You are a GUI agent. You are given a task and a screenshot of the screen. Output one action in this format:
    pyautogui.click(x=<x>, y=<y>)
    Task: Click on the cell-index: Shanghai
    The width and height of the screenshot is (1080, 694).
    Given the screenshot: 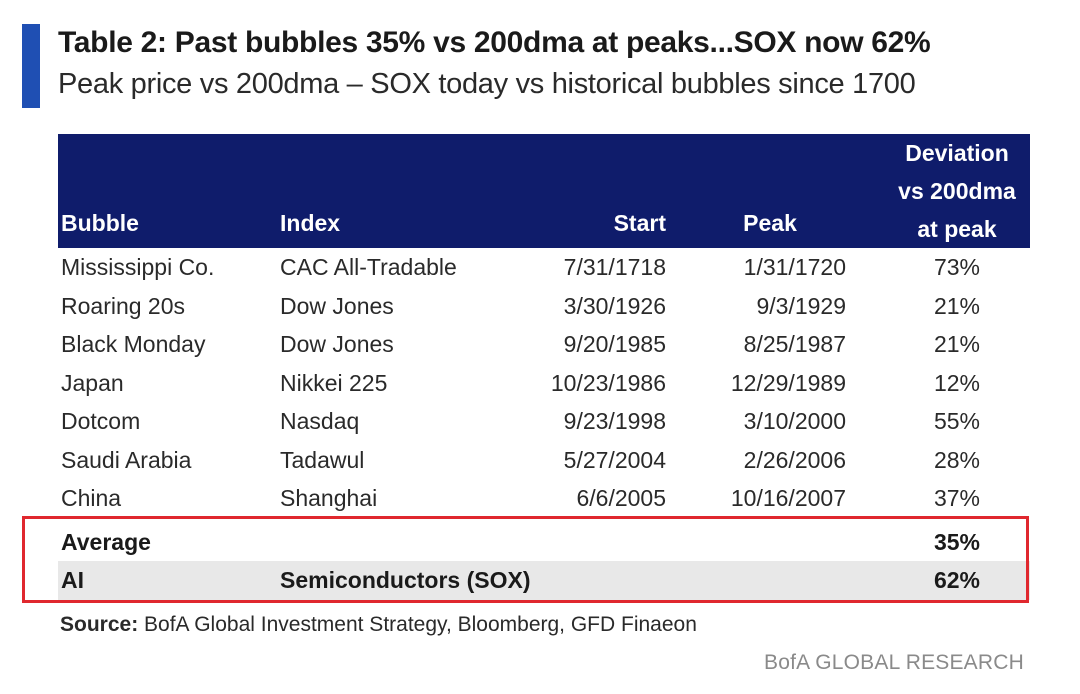 What is the action you would take?
    pyautogui.click(x=329, y=498)
    